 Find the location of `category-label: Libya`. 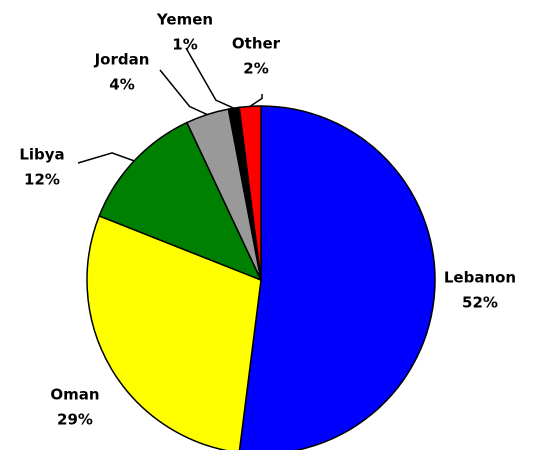

category-label: Libya is located at coordinates (41, 155).